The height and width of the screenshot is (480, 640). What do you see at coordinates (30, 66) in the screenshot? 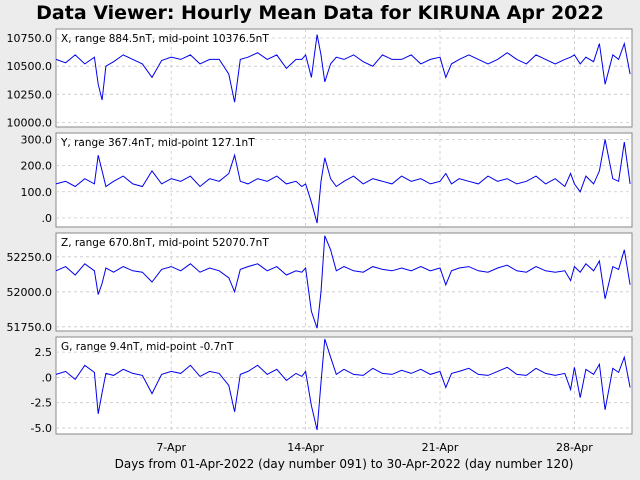
I see `y-tick-label: 10500.0` at bounding box center [30, 66].